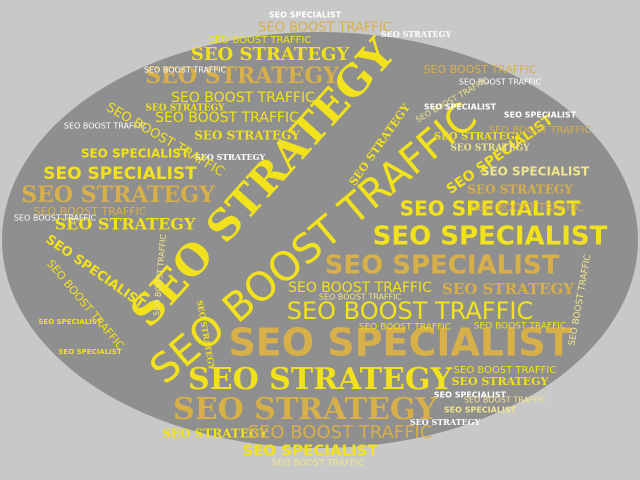 The image size is (640, 480). What do you see at coordinates (270, 54) in the screenshot?
I see `word-strategy-top-2: SEO STRATEGY` at bounding box center [270, 54].